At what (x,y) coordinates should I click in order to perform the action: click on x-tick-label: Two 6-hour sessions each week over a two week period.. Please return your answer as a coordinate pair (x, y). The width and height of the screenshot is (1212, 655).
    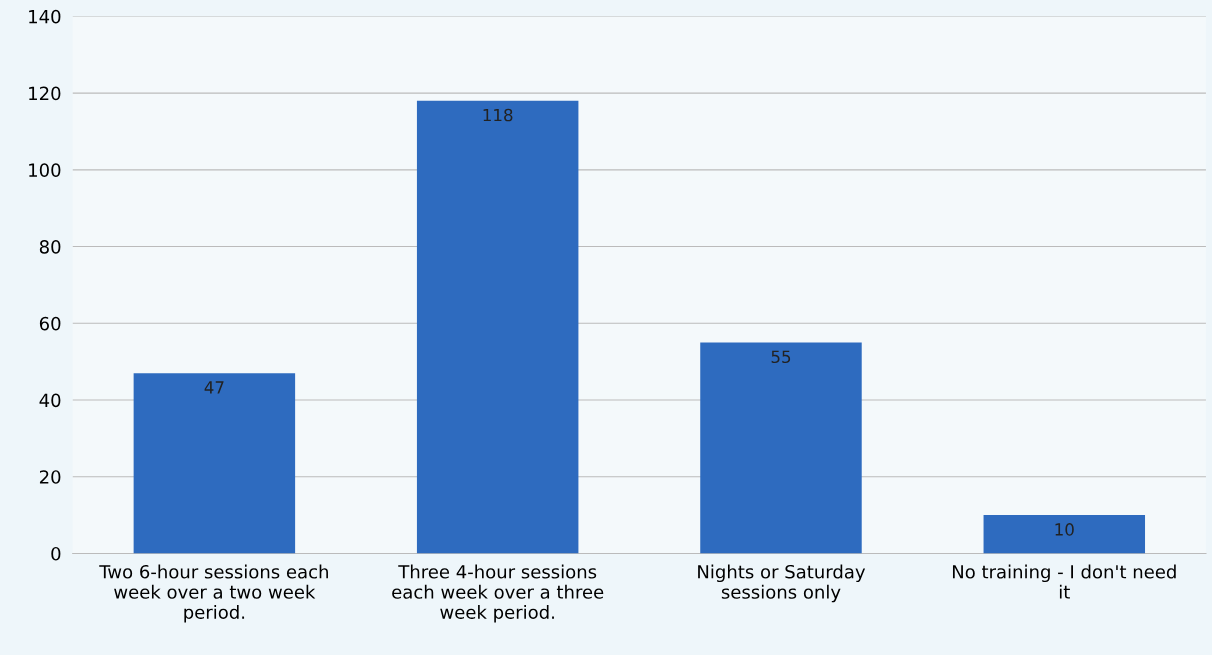
    Looking at the image, I should click on (213, 593).